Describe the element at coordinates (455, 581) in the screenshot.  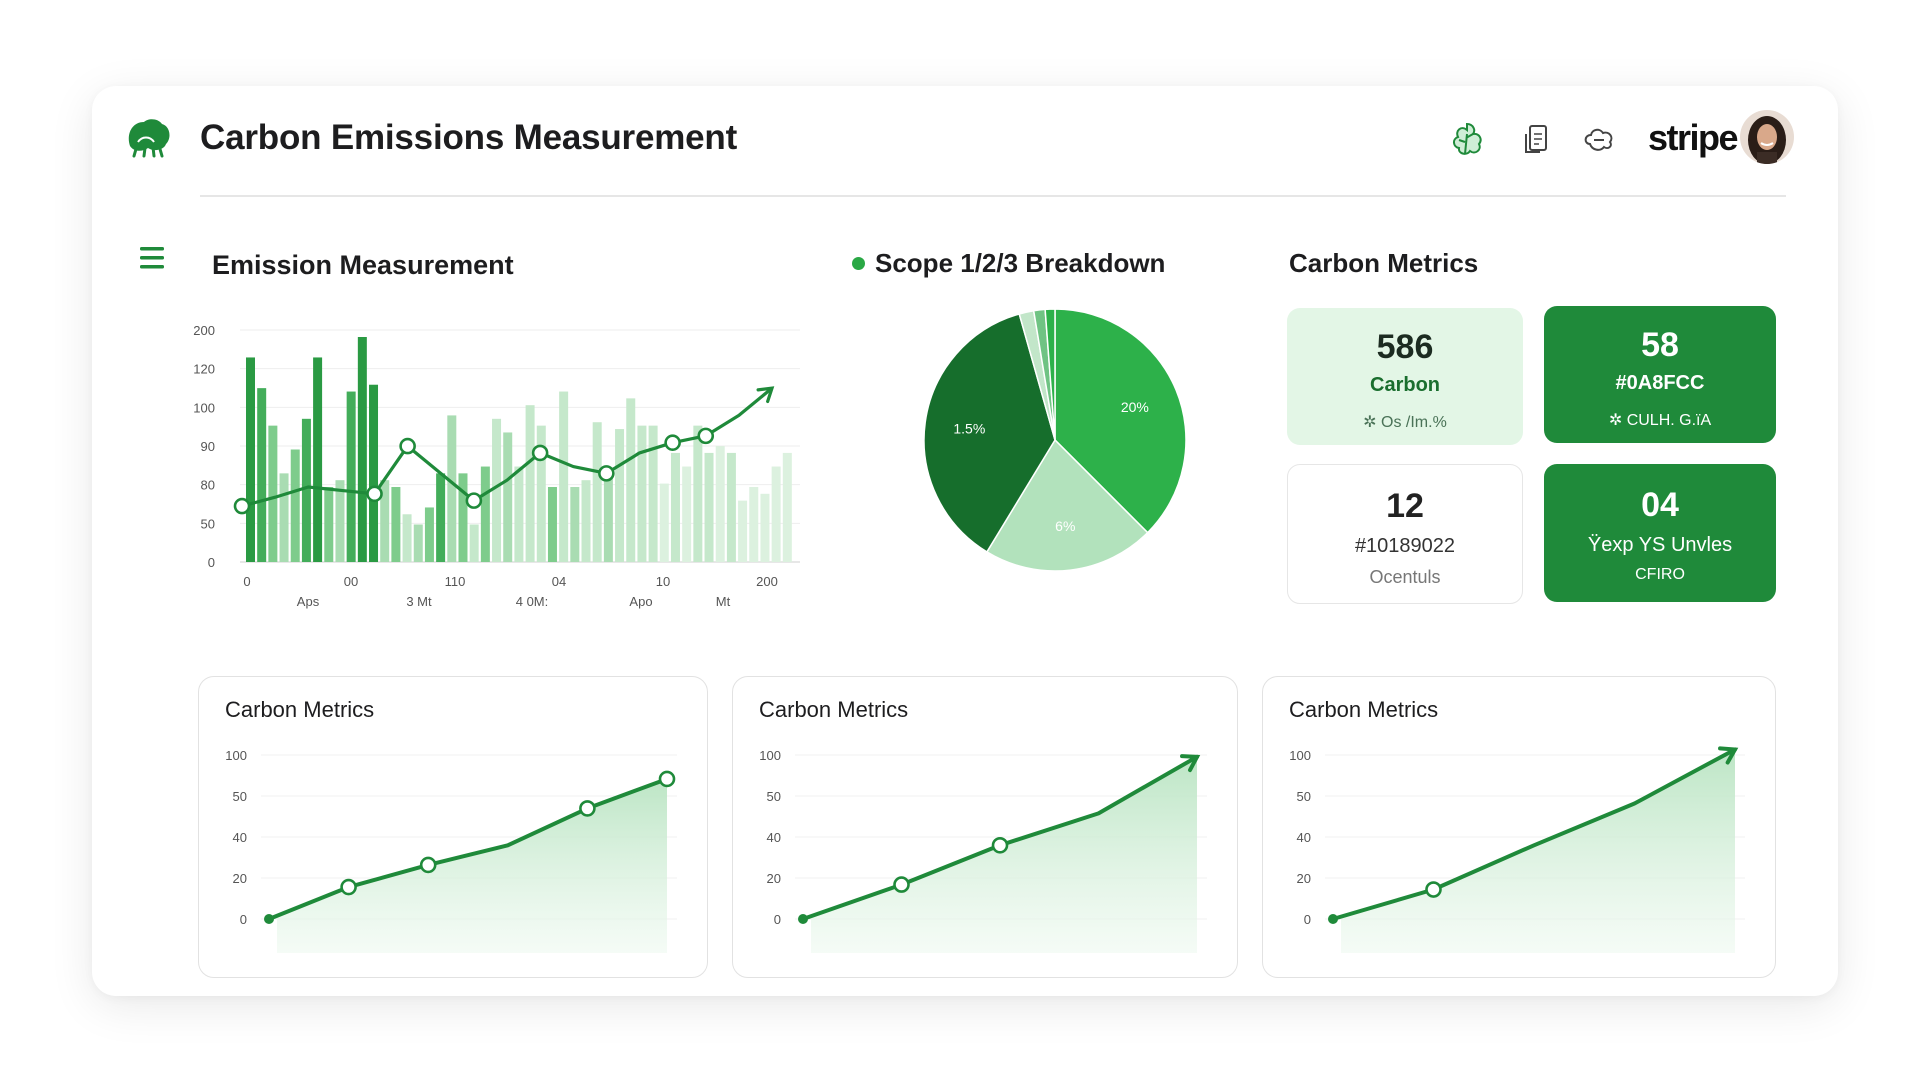
I see `x-tick-label: 110` at that location.